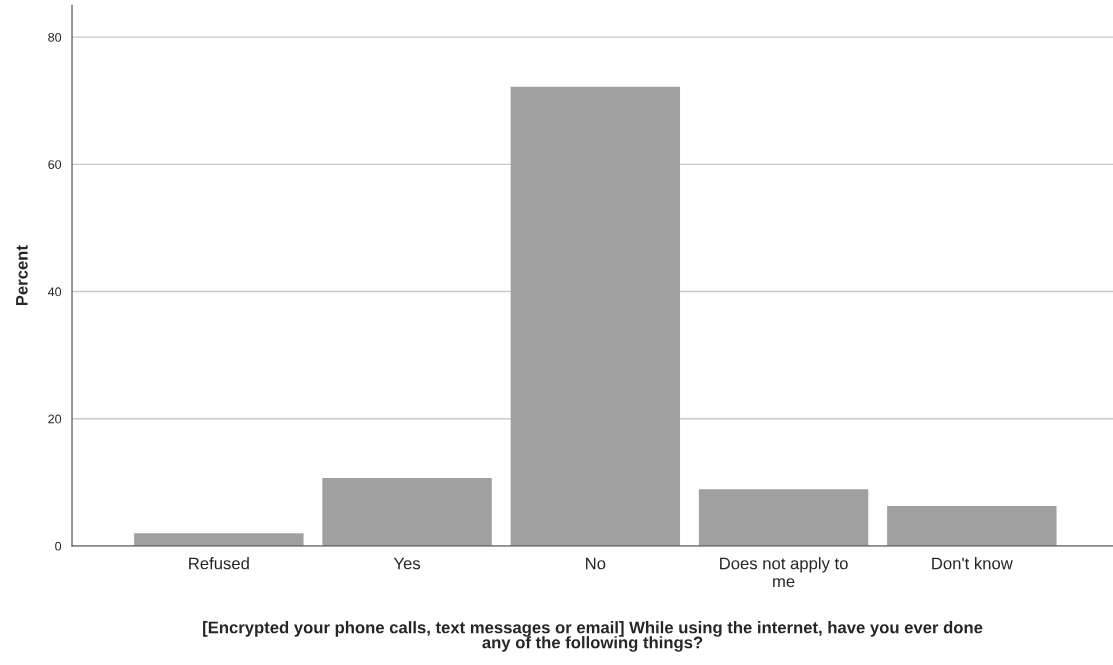 The image size is (1113, 665). I want to click on x-tick-label: Does not apply to me, so click(784, 572).